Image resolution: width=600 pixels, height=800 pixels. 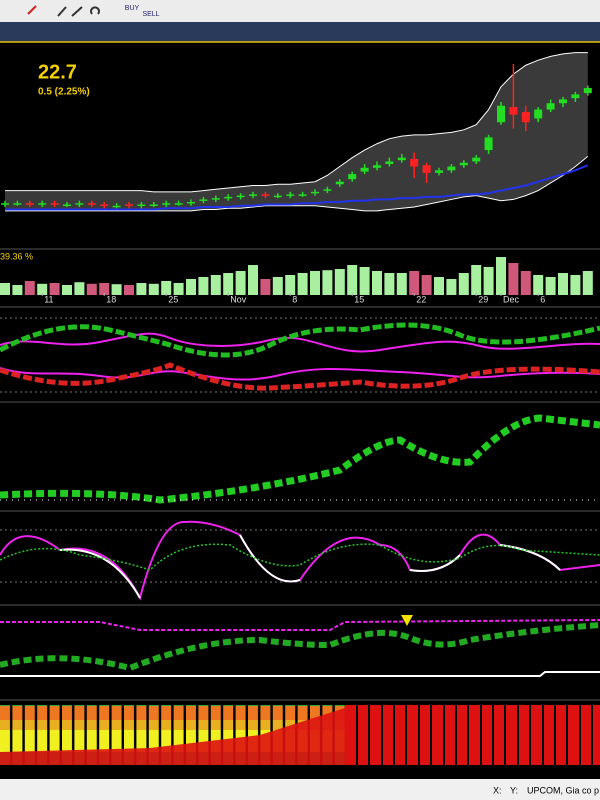 I want to click on last-price: 22.7, so click(x=57, y=72).